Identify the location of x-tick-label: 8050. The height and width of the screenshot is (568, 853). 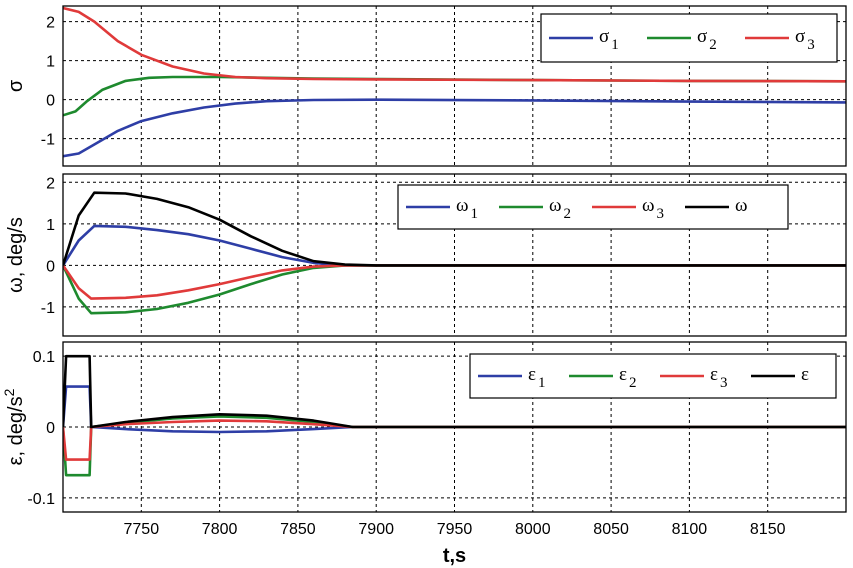
(611, 529).